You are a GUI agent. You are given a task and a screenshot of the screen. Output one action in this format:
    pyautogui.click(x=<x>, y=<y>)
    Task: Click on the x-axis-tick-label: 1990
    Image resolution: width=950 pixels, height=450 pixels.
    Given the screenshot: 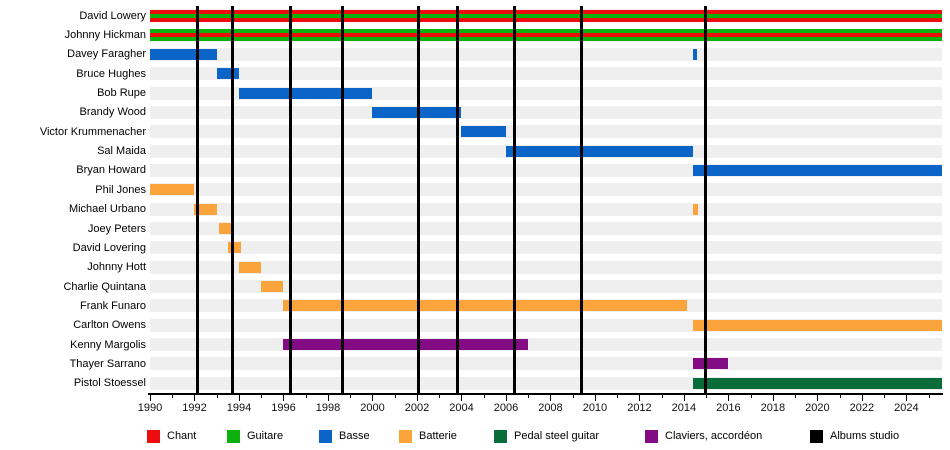 What is the action you would take?
    pyautogui.click(x=150, y=408)
    